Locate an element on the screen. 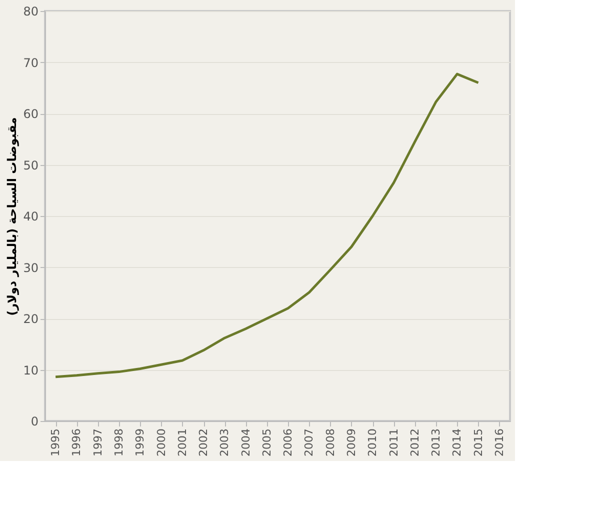 The image size is (599, 517). x-tick-label: 2000 is located at coordinates (161, 442).